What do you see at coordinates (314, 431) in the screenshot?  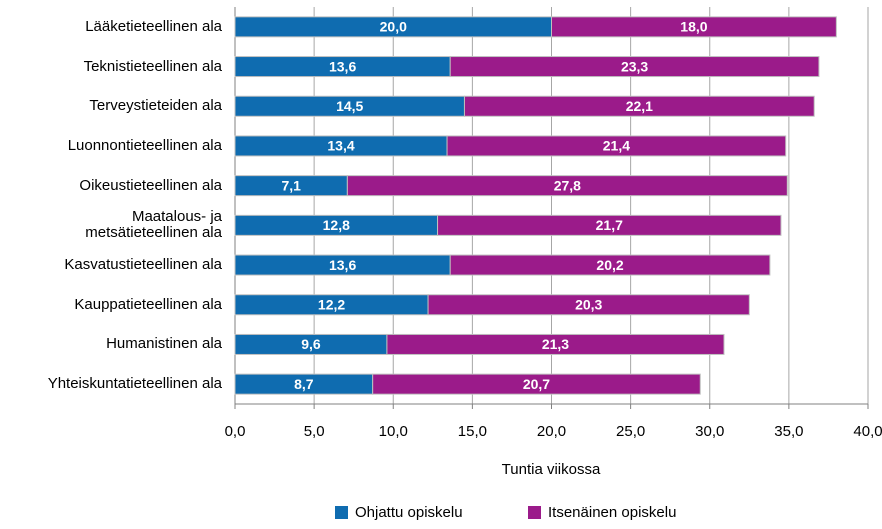 I see `x-tick-label: 5,0` at bounding box center [314, 431].